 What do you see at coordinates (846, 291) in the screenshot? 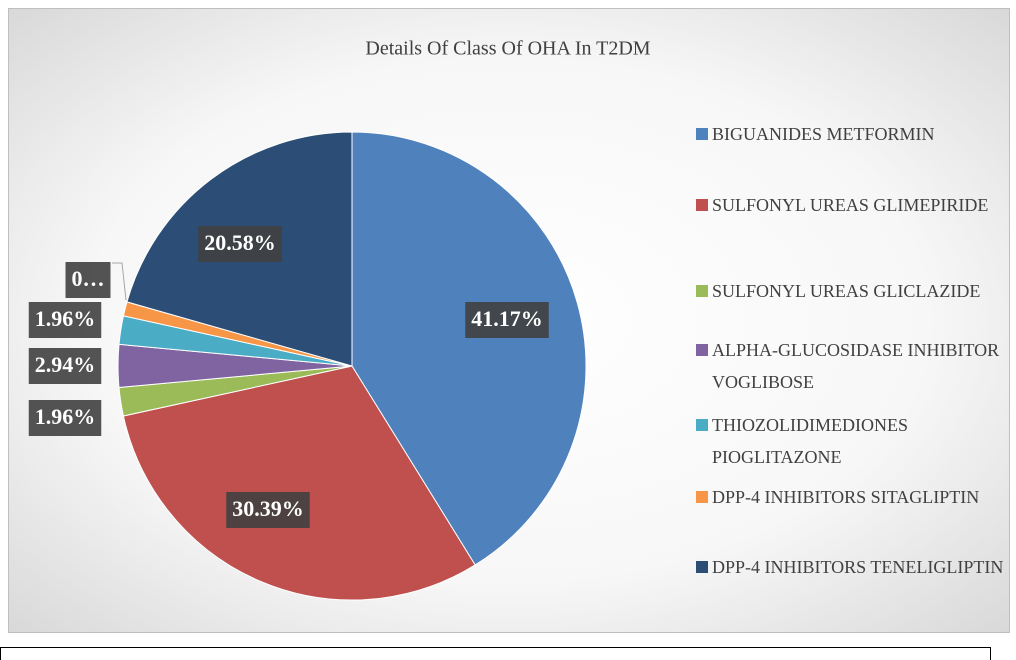
I see `legend-label: SULFONYL UREAS GLICLAZIDE` at bounding box center [846, 291].